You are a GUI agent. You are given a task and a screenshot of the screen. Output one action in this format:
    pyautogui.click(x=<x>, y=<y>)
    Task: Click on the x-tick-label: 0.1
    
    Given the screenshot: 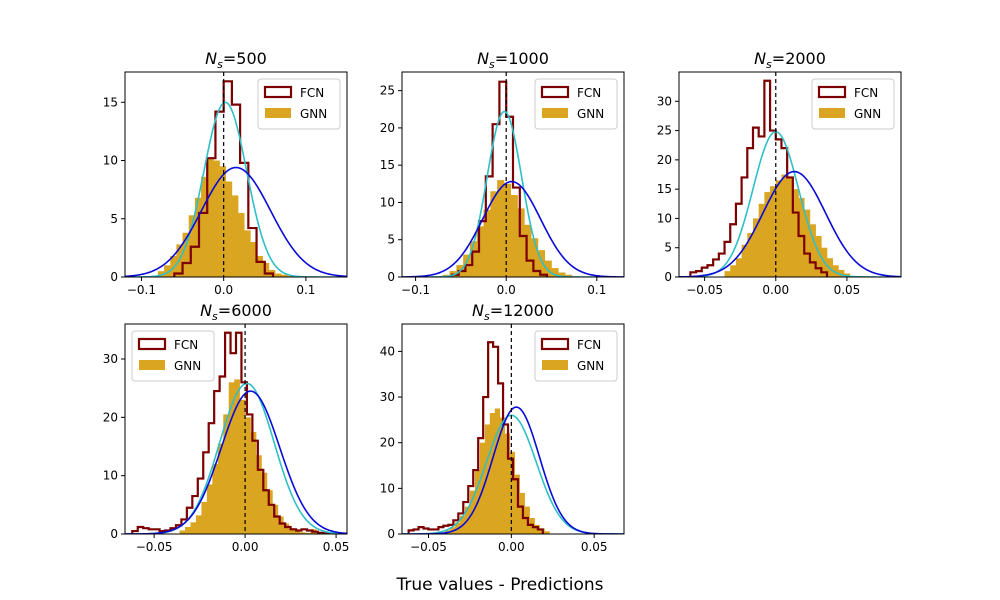 What is the action you would take?
    pyautogui.click(x=596, y=290)
    